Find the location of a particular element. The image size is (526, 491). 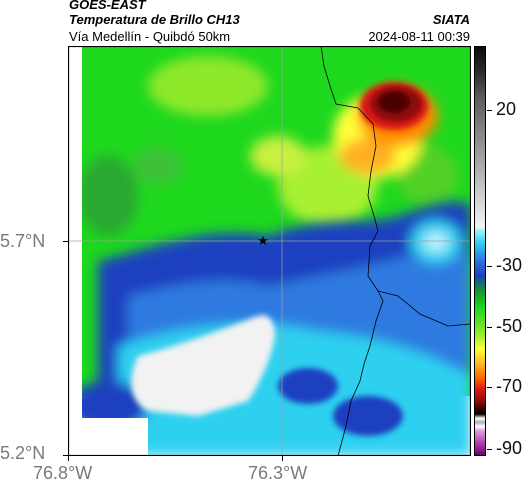

lon-label-76-8: 76.8°W is located at coordinates (63, 473).